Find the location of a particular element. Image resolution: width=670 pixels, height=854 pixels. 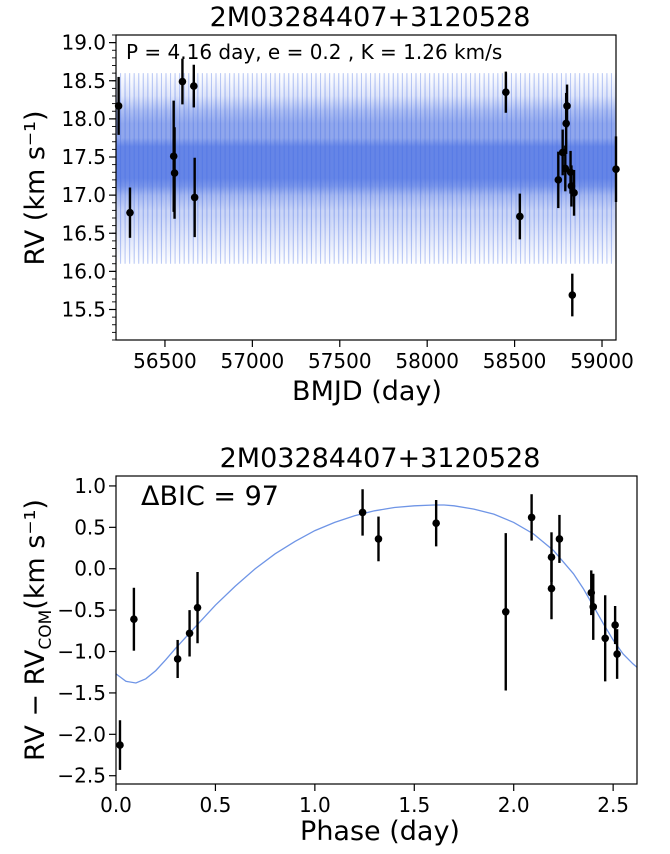

delta-bic-annotation: ΔBIC = 97 is located at coordinates (210, 496).